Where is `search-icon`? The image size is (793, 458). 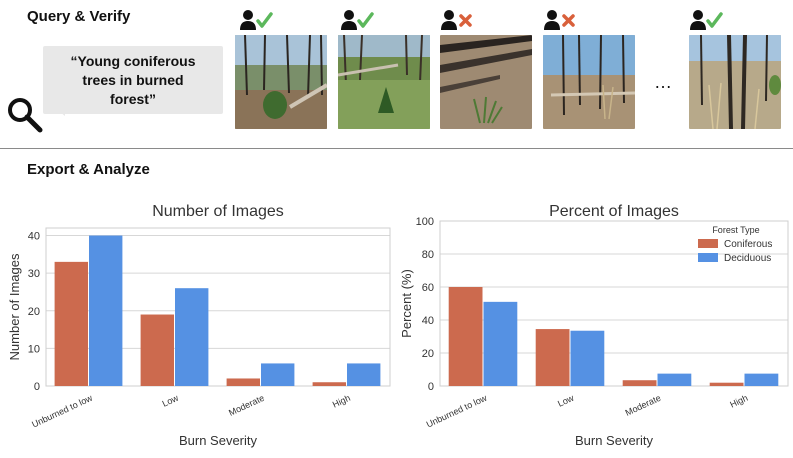 search-icon is located at coordinates (25, 115).